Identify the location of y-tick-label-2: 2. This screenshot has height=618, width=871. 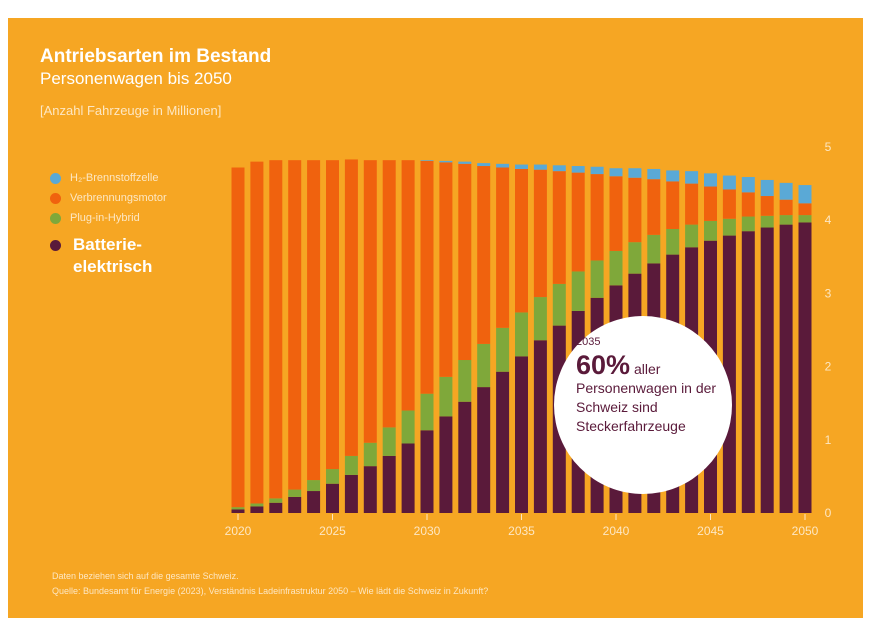
(828, 367).